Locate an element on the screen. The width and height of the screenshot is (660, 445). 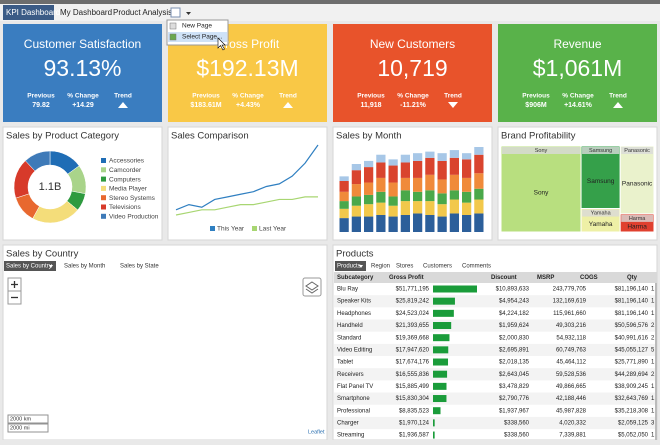
cell: $3,478,829 is located at coordinates (514, 387).